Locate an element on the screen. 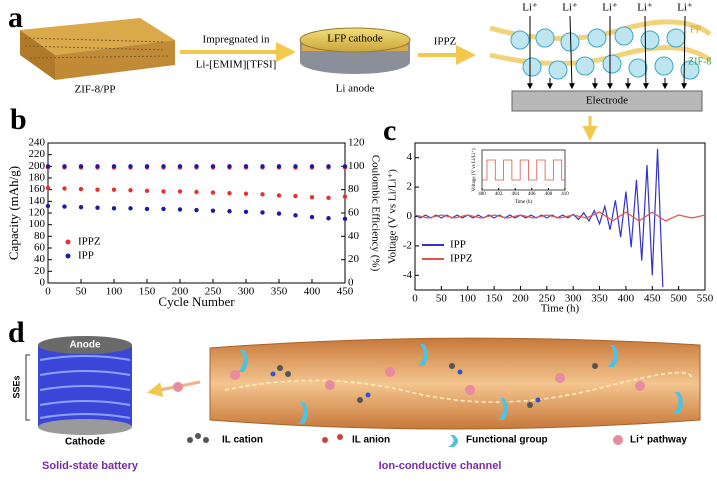 This screenshot has width=717, height=481. y2-tick-label: 40 is located at coordinates (354, 236).